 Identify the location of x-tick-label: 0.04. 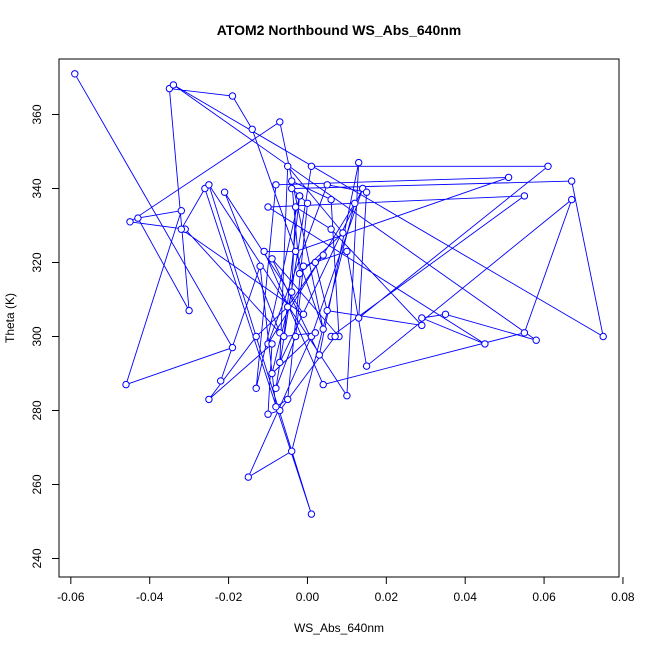
(466, 597).